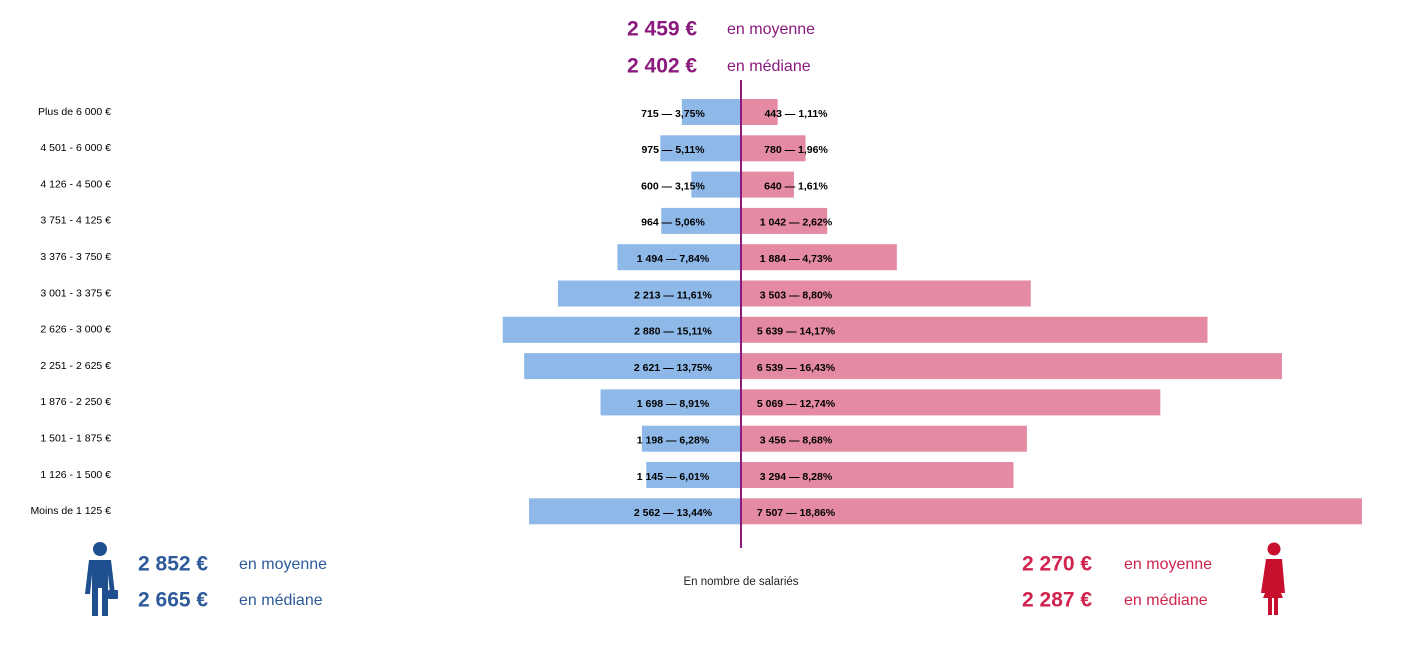 The height and width of the screenshot is (664, 1405). What do you see at coordinates (796, 114) in the screenshot?
I see `value-label: 443 — 1,11%` at bounding box center [796, 114].